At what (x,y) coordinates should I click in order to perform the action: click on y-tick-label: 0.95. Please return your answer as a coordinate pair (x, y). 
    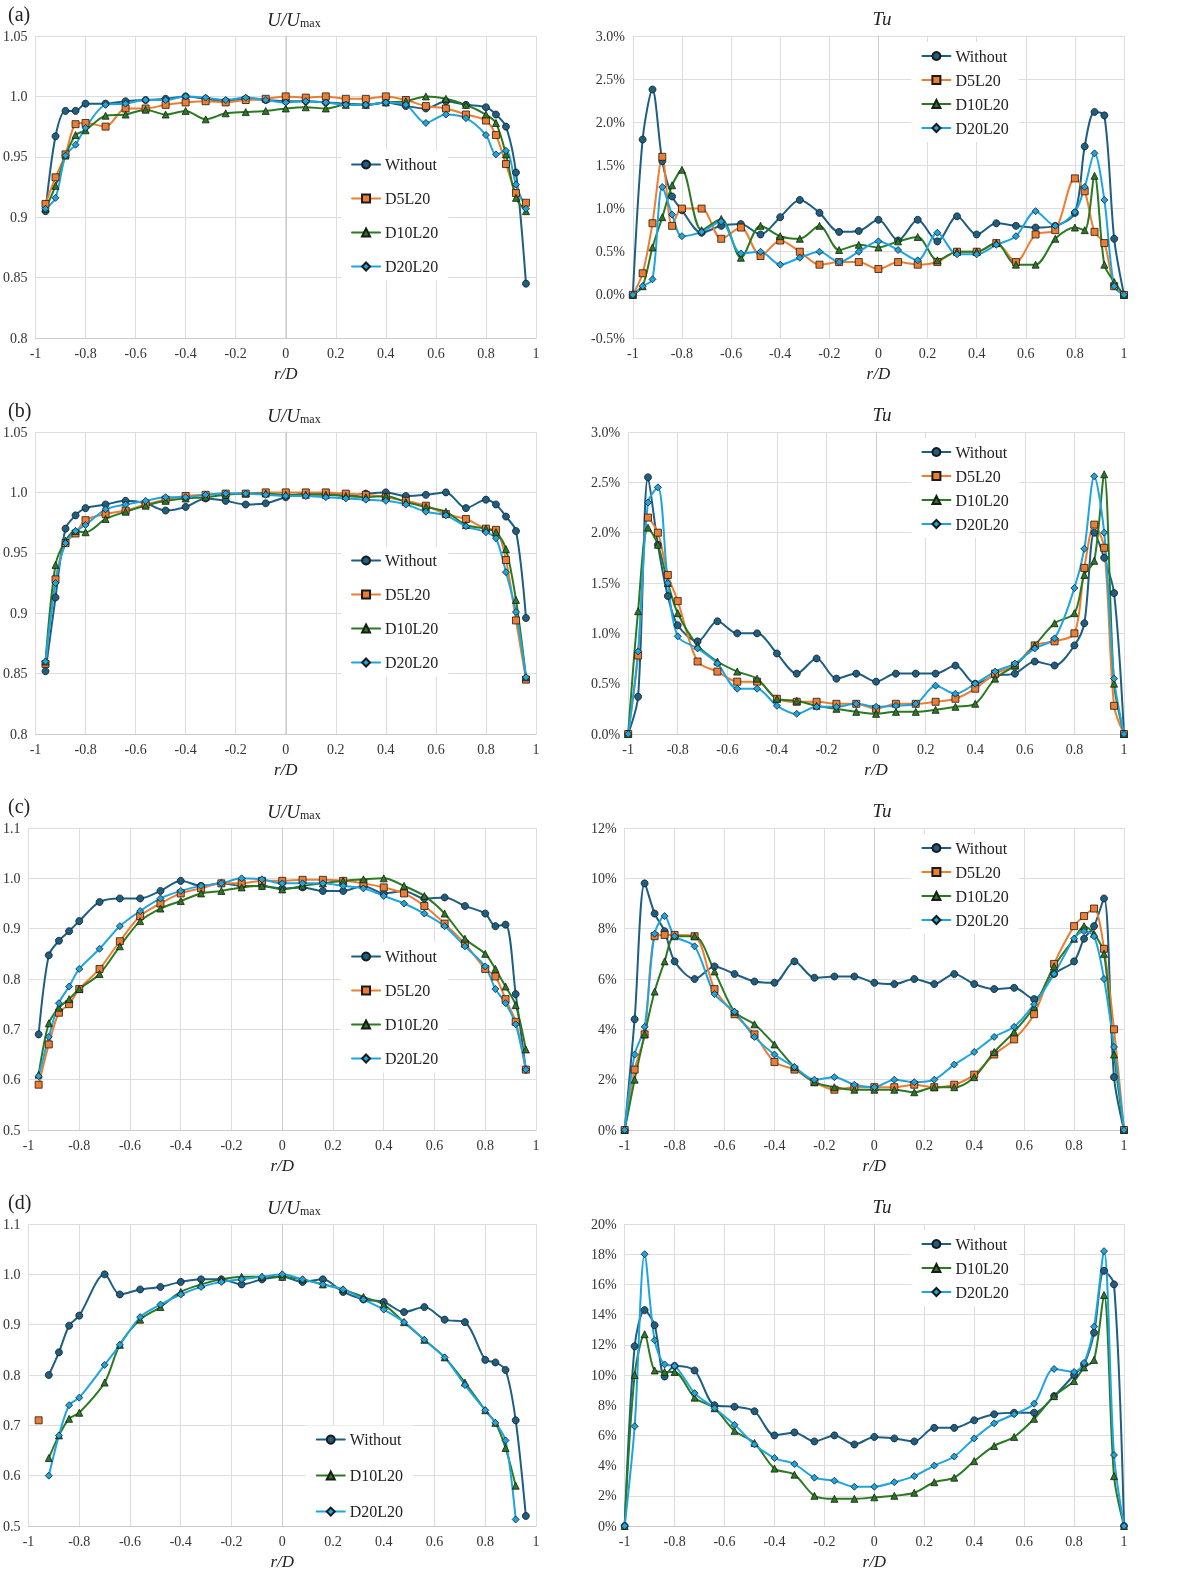
    Looking at the image, I should click on (15, 157).